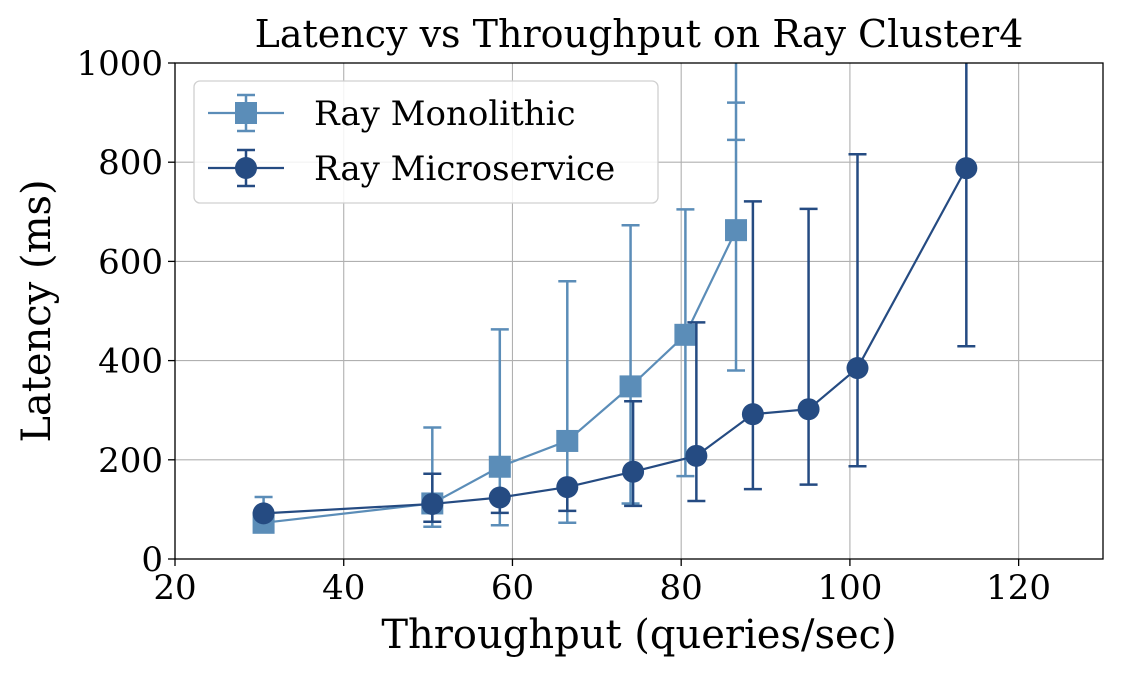  I want to click on x-tick-label: 40, so click(343, 588).